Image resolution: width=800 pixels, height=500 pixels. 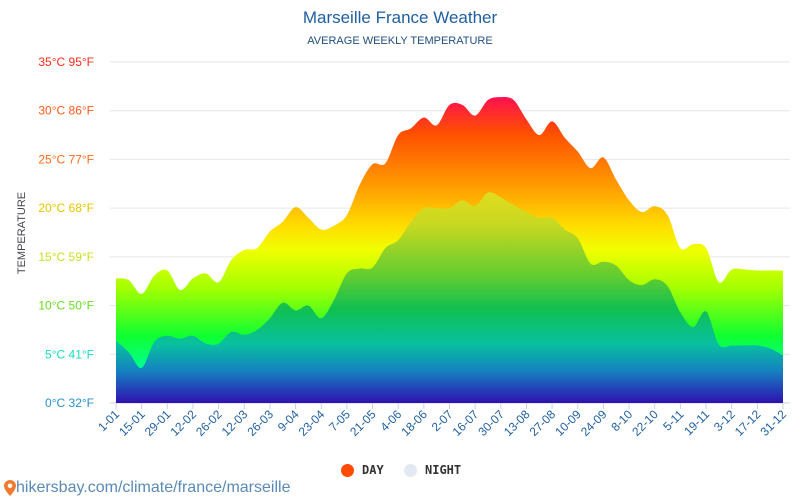 I want to click on map-pin-icon, so click(x=10, y=488).